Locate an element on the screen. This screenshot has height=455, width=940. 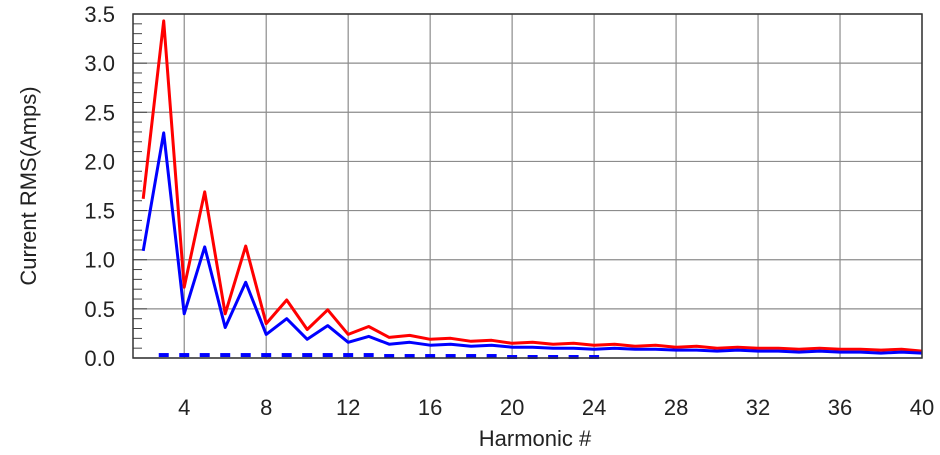
y-tick-label: 2.0 is located at coordinates (99, 161).